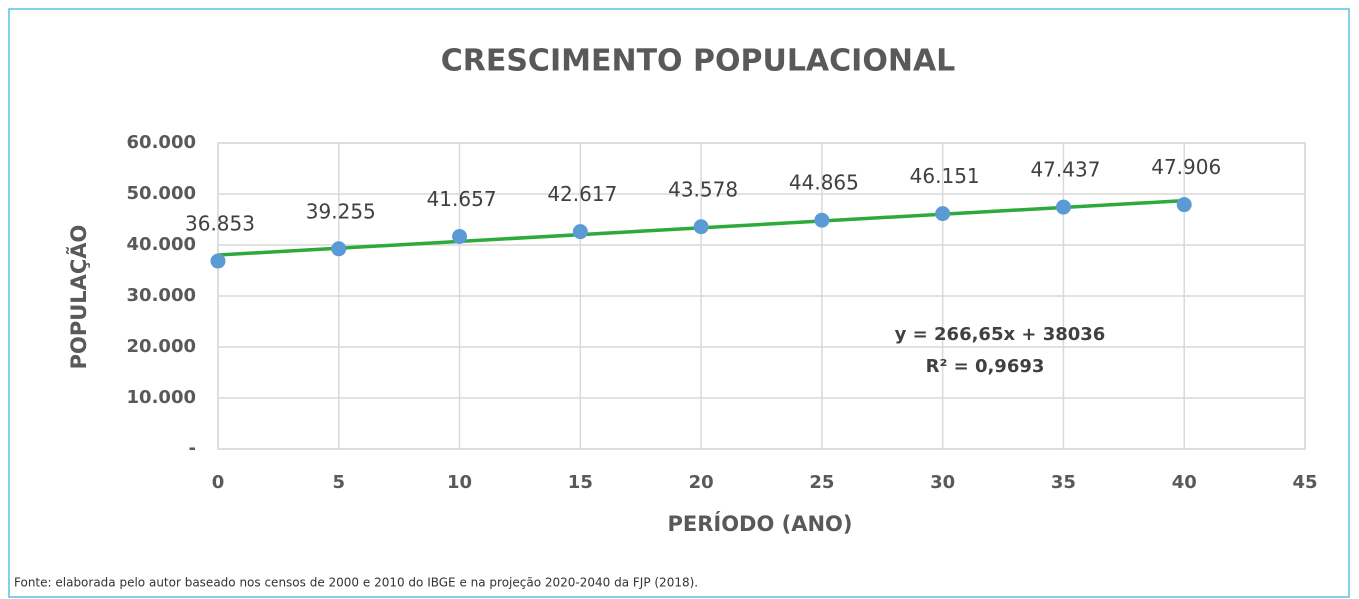  Describe the element at coordinates (824, 183) in the screenshot. I see `data-label: 44.865` at that location.